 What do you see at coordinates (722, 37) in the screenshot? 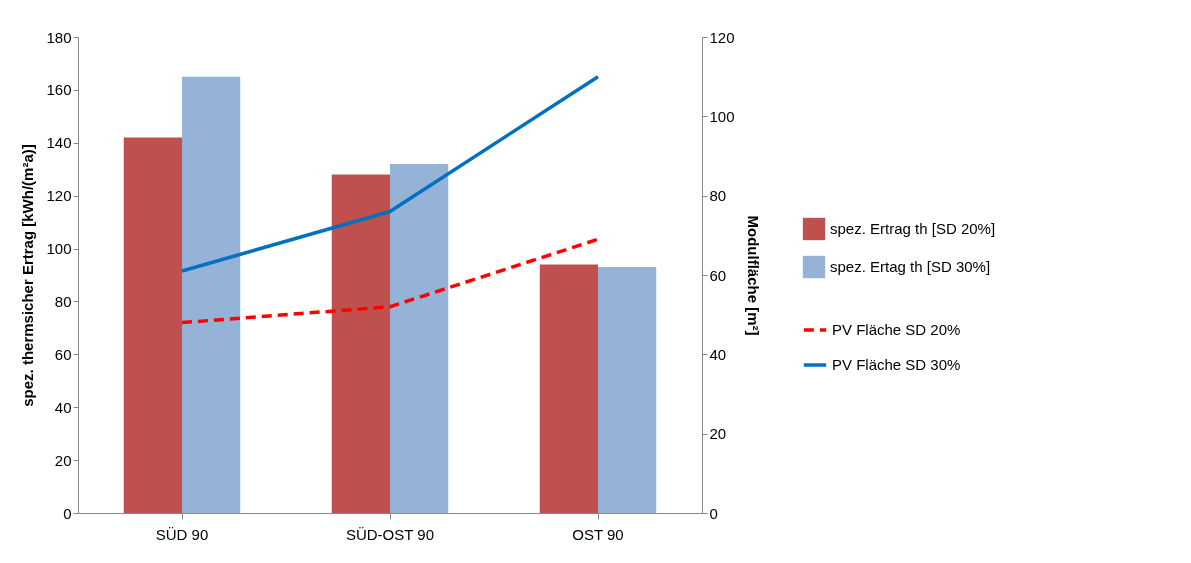
I see `y2-tick-label: 120` at bounding box center [722, 37].